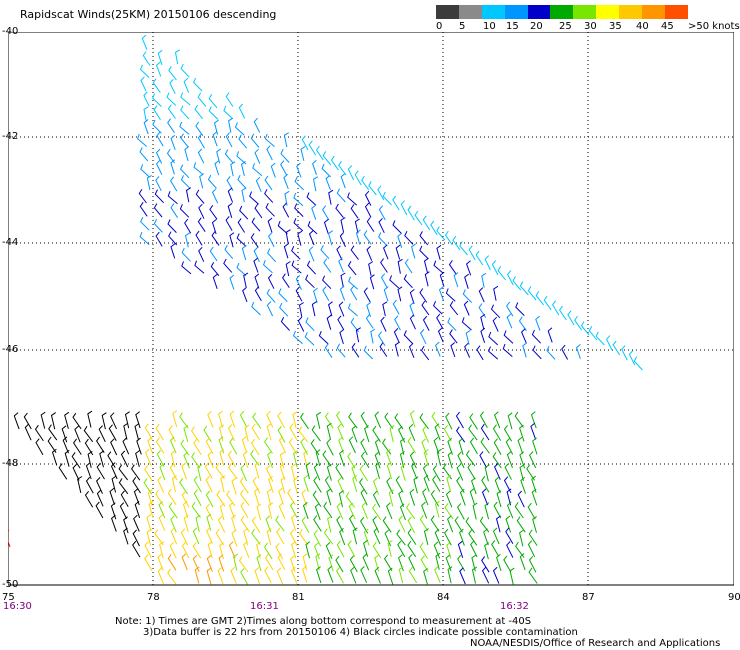  Describe the element at coordinates (10, 463) in the screenshot. I see `latitude-label: -48` at that location.